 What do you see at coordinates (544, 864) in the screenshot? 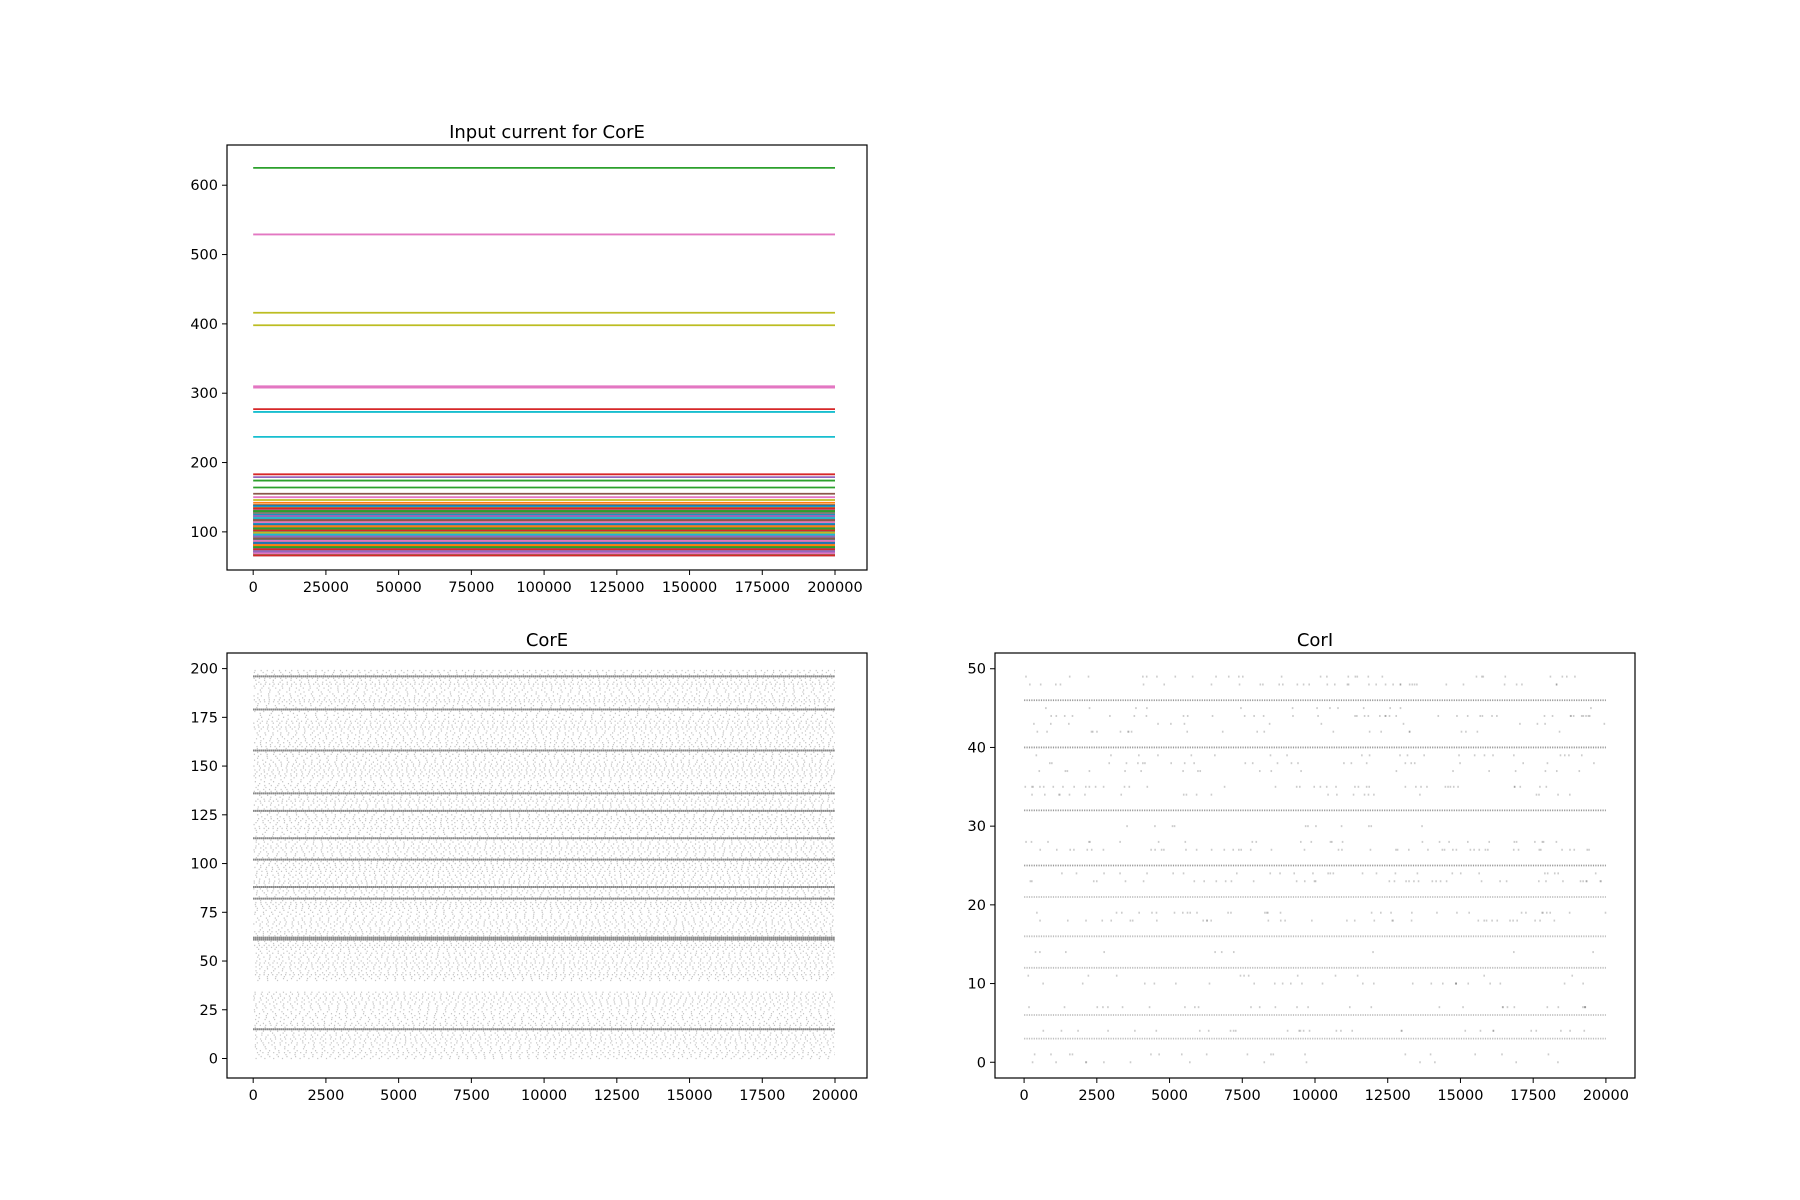
I see `core-raster-spikes` at bounding box center [544, 864].